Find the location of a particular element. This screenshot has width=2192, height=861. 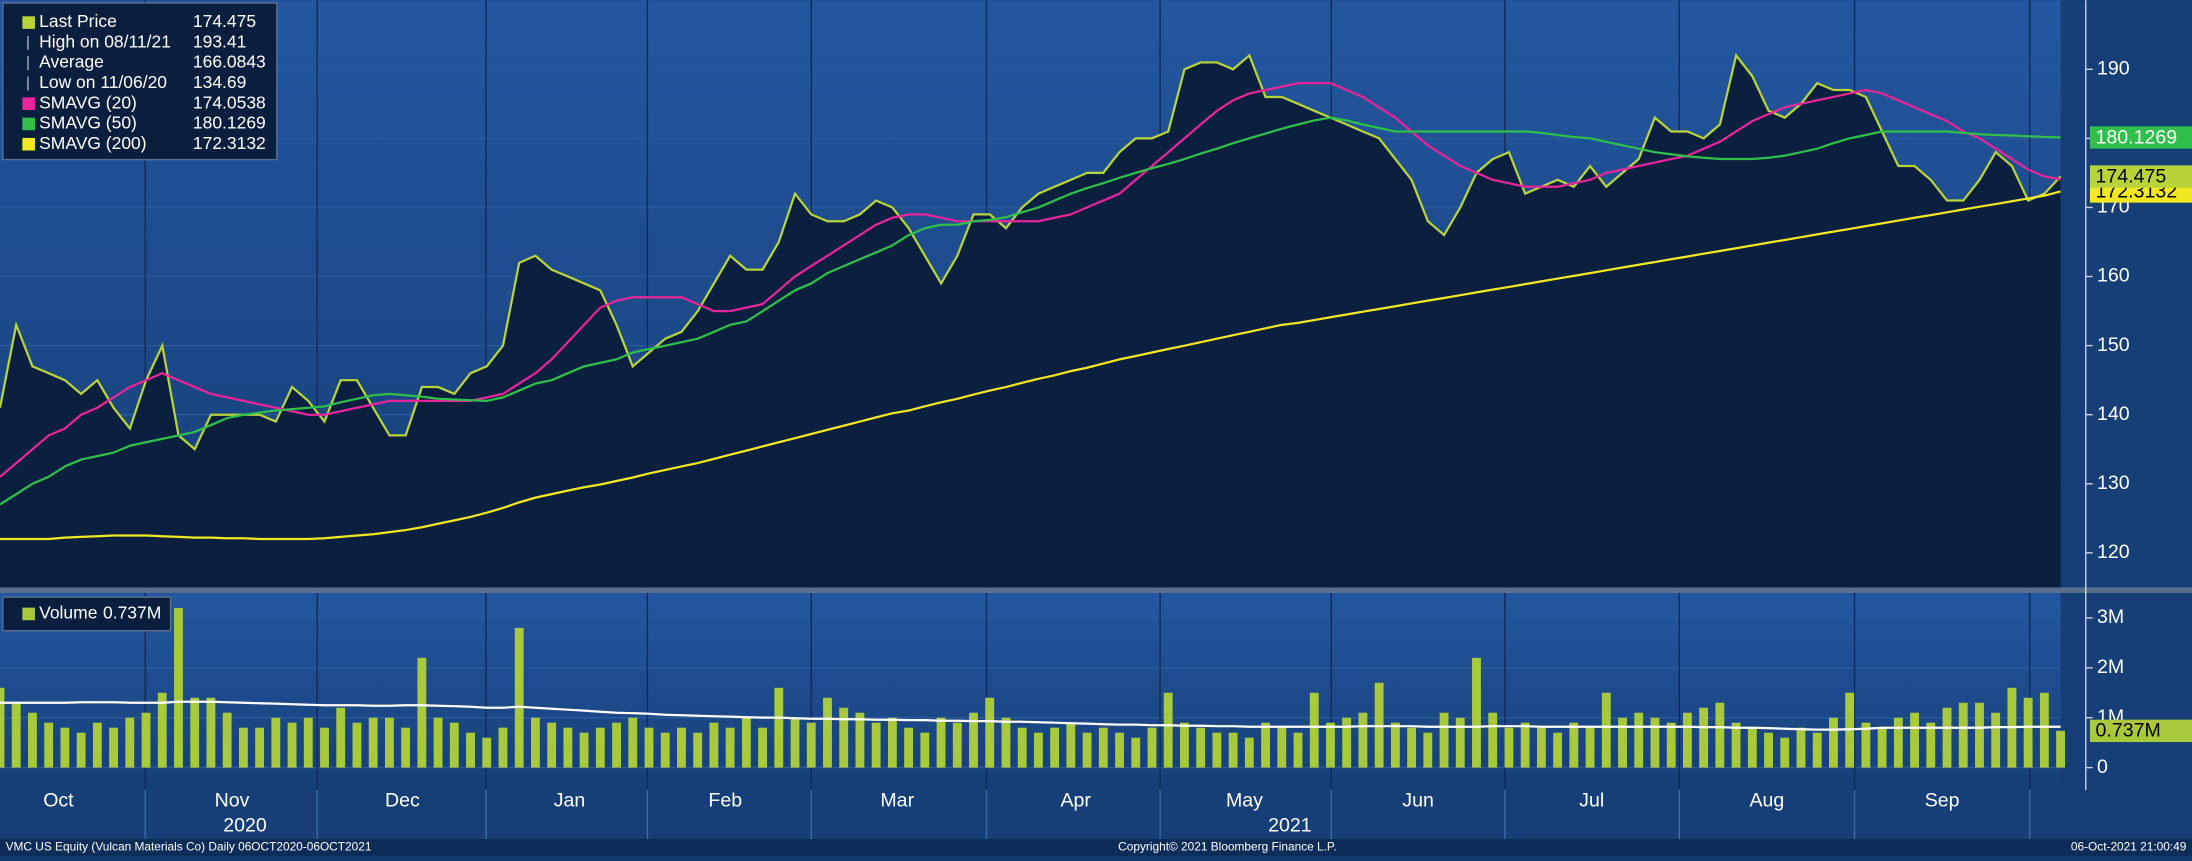

legend-value: 174.475 is located at coordinates (224, 21).